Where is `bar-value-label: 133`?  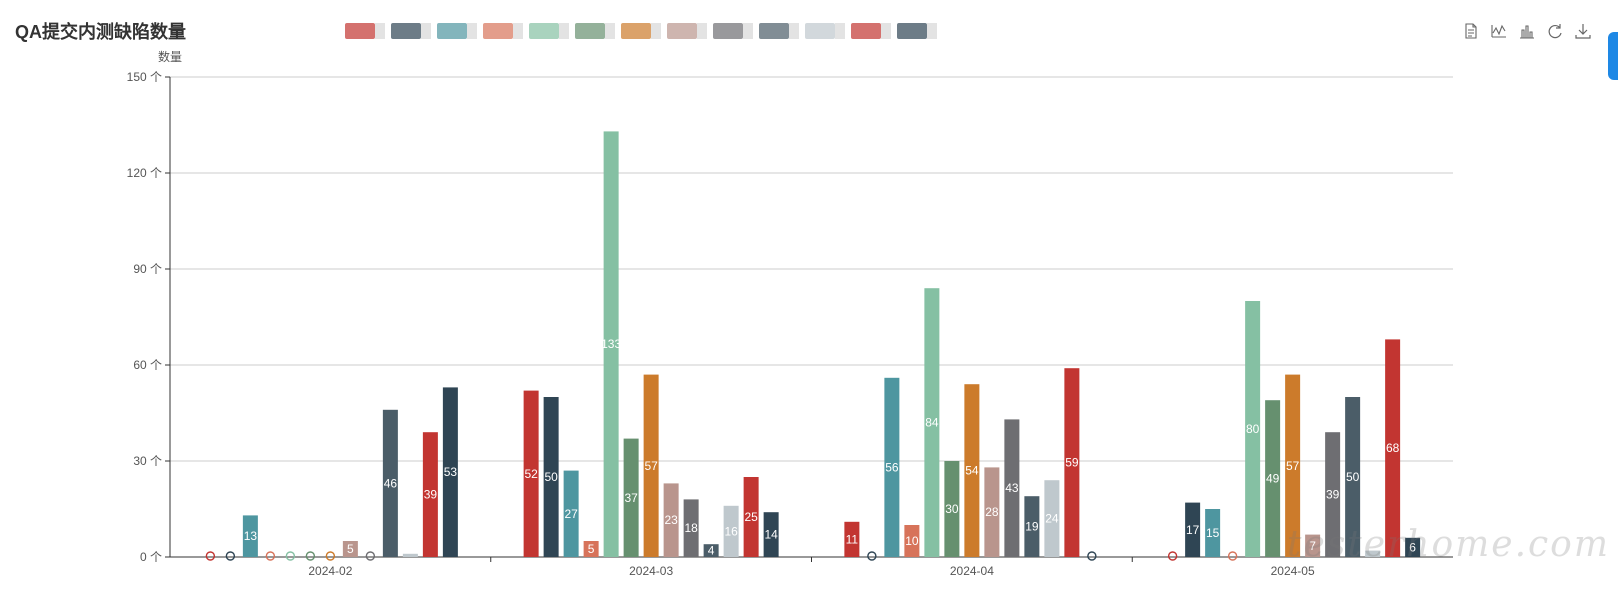 bar-value-label: 133 is located at coordinates (611, 344).